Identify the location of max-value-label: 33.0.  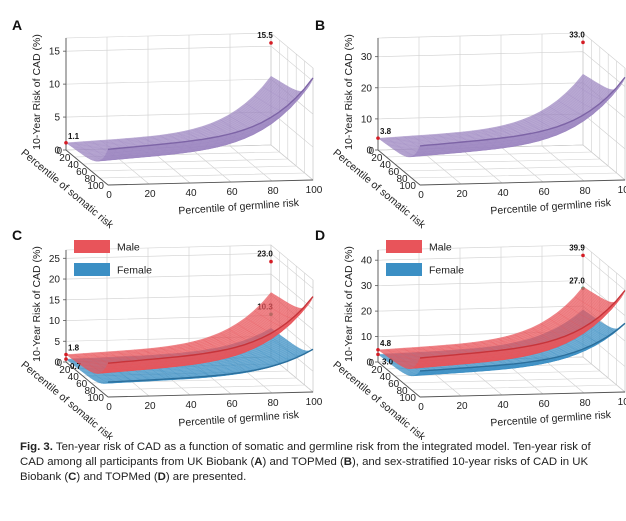
(577, 34).